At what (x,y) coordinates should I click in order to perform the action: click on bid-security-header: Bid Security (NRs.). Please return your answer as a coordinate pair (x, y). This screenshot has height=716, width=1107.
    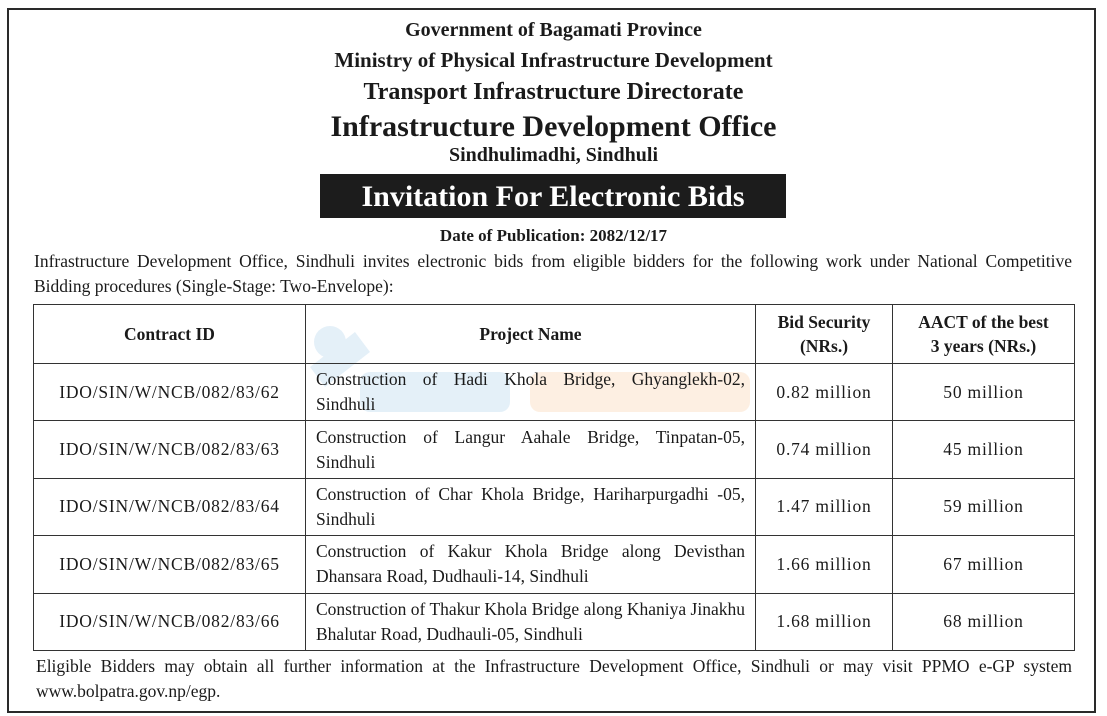
    Looking at the image, I should click on (824, 334).